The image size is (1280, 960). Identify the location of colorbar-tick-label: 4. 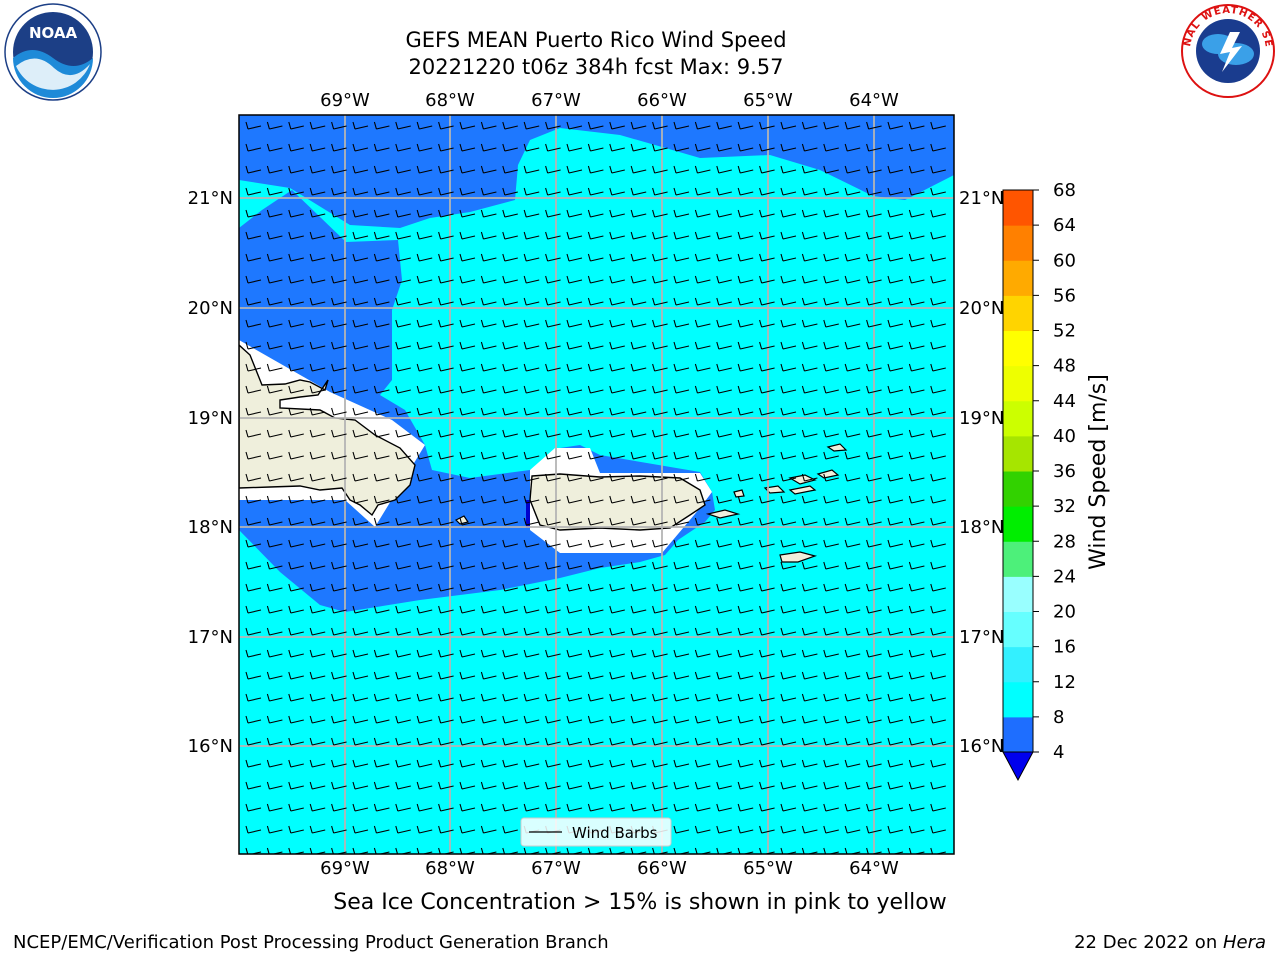
(1058, 752).